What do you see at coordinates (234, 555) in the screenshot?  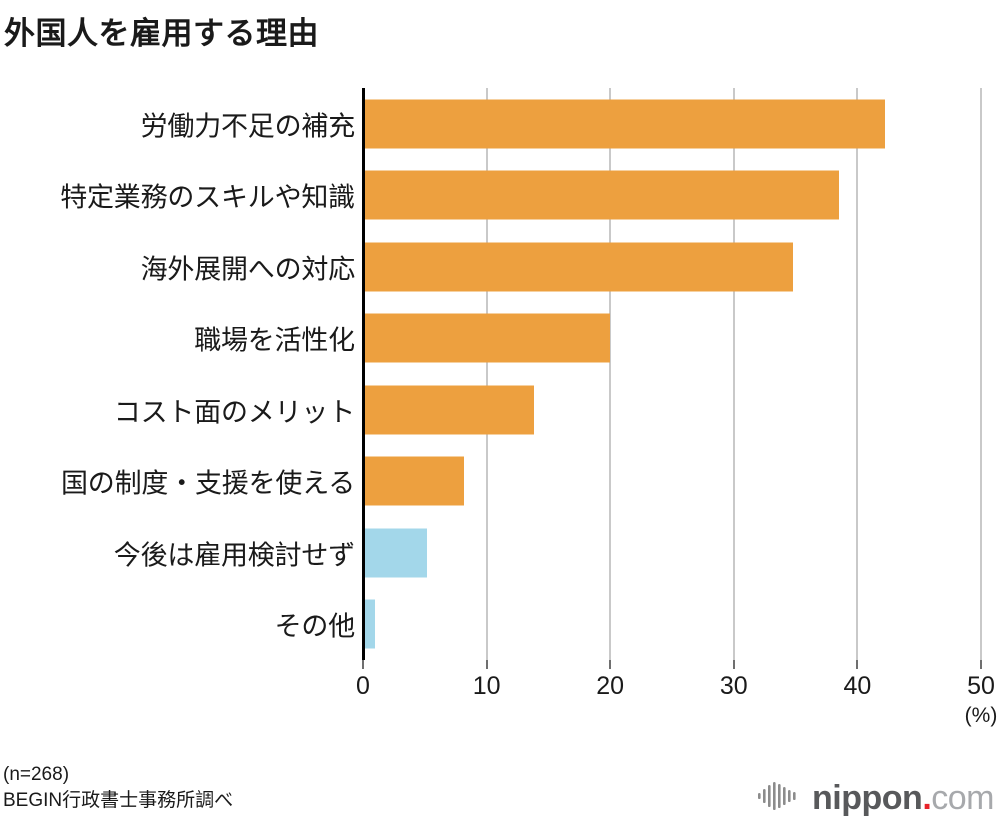 I see `category-label: 今後は雇用検討せず` at bounding box center [234, 555].